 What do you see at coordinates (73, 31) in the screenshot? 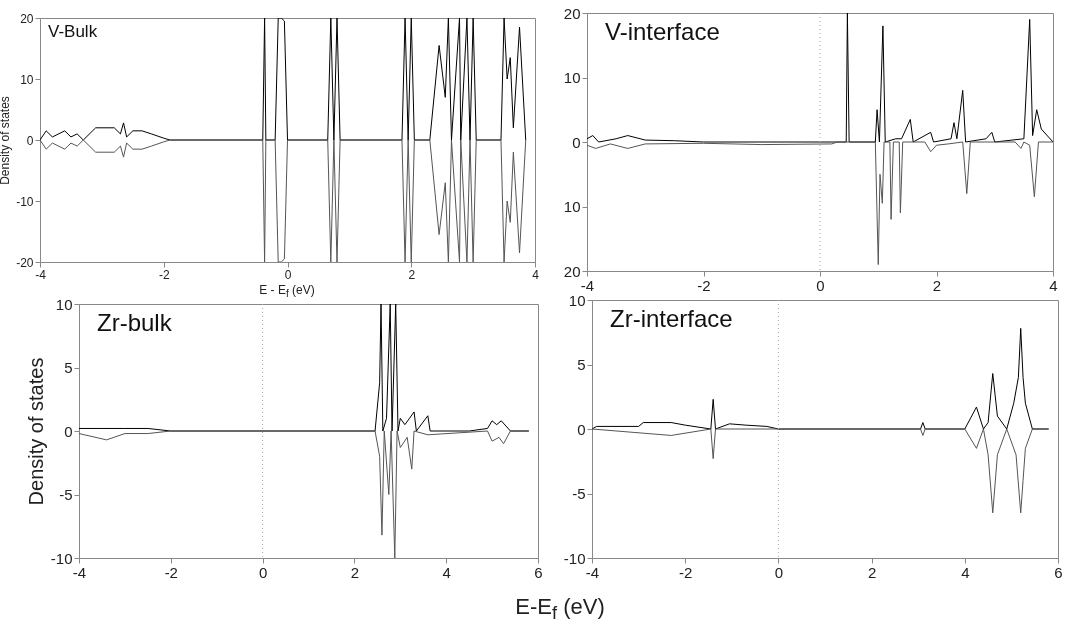
I see `chart-title: V-Bulk` at bounding box center [73, 31].